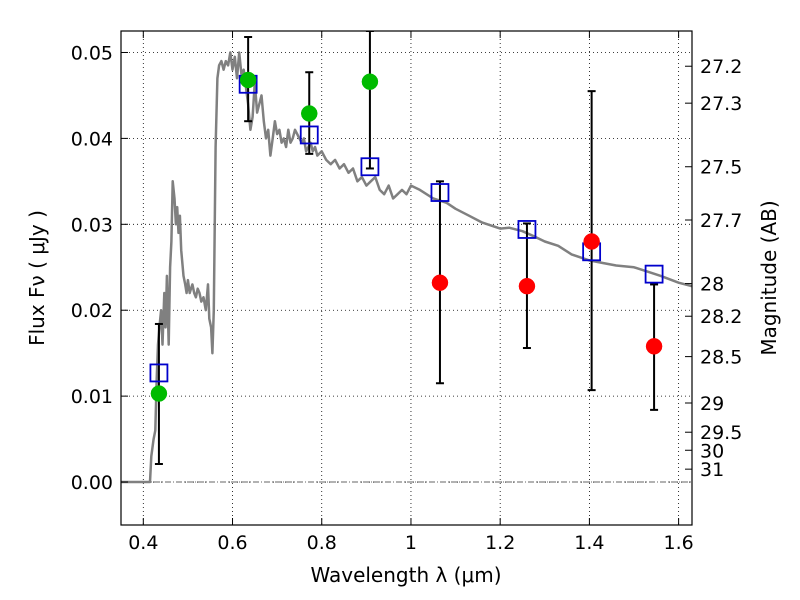  What do you see at coordinates (721, 221) in the screenshot?
I see `right-tick-label: 27.7` at bounding box center [721, 221].